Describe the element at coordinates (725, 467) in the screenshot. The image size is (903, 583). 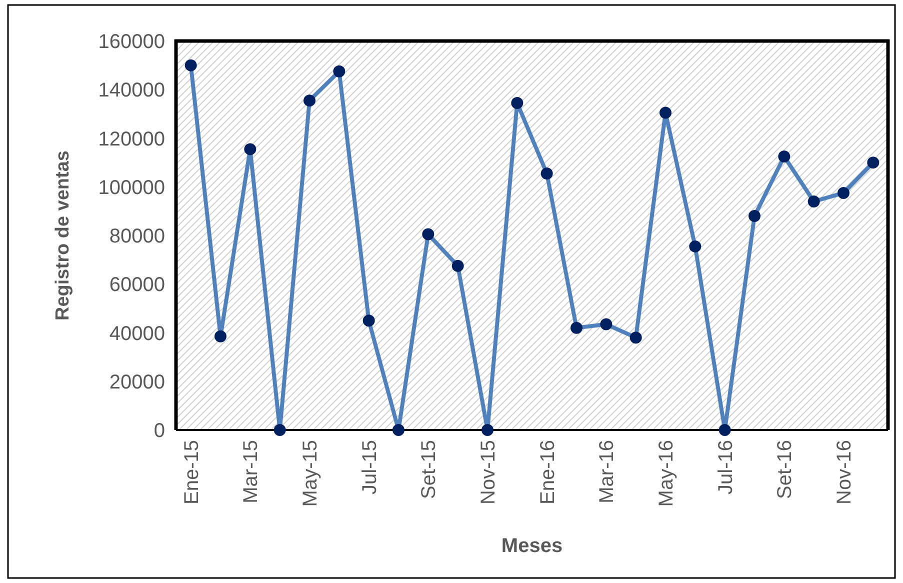
I see `x-tick-label: Jul-16` at that location.